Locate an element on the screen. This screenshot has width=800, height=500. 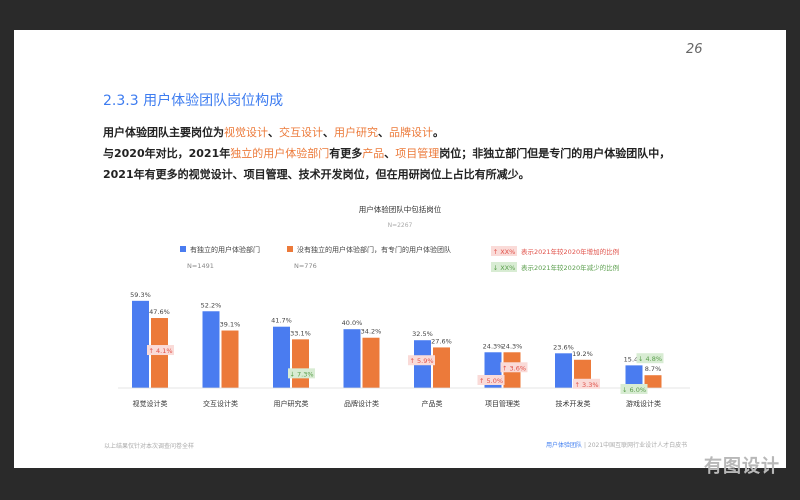
change-tag: ↓ 7.3% is located at coordinates (301, 374).